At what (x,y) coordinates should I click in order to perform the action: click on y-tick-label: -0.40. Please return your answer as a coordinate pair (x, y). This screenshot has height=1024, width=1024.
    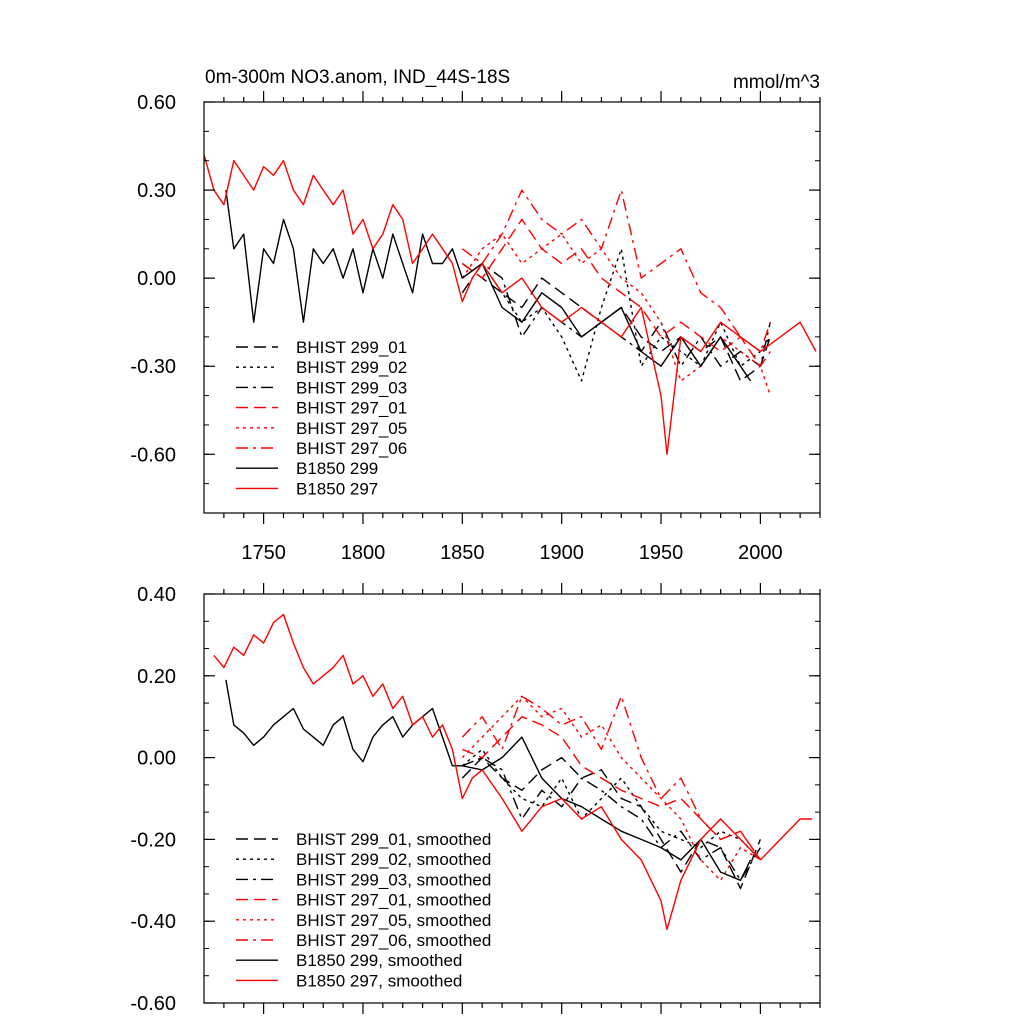
    Looking at the image, I should click on (153, 922).